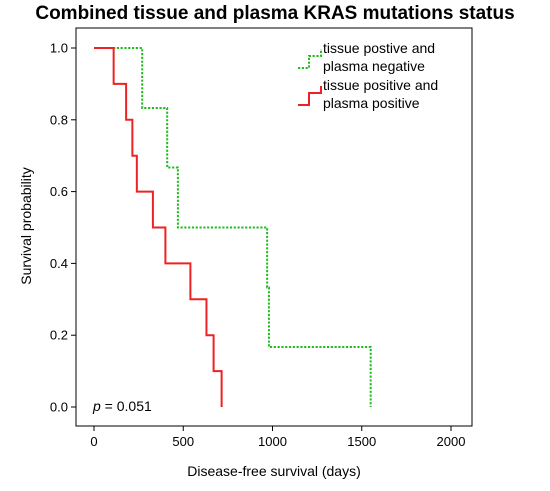 Image resolution: width=550 pixels, height=491 pixels. I want to click on x-ticks: 0 500 1000 1500 2000, so click(277, 437).